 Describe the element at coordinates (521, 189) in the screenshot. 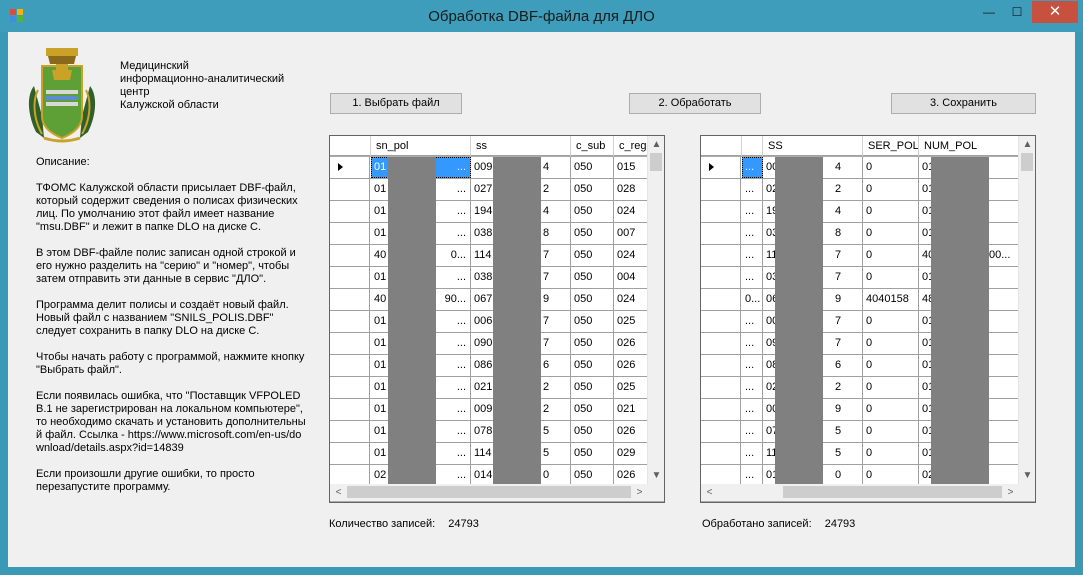

I see `cell-ss: 027 2` at that location.